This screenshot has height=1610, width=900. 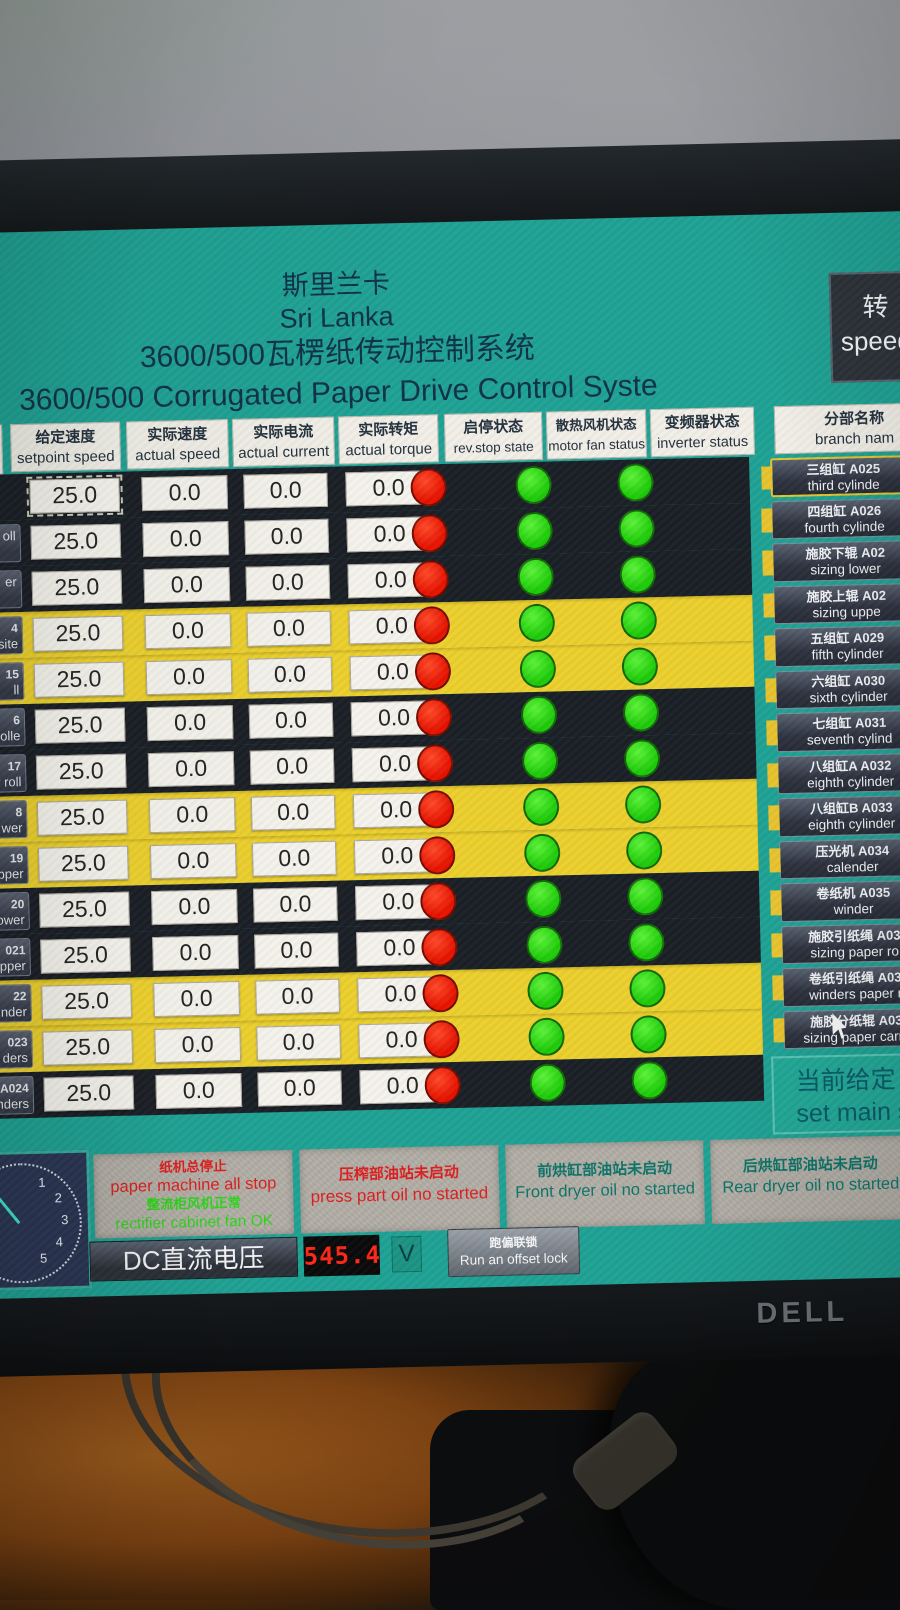 I want to click on branch-name-button: 施胶上辊 A02 sizing uppe, so click(x=836, y=603).